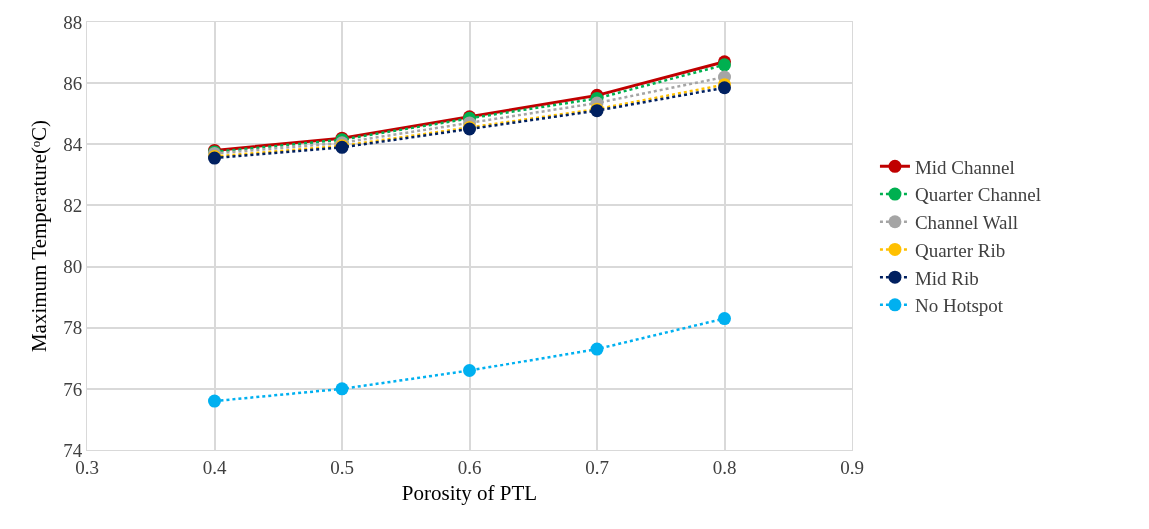  I want to click on y-tick-label: 88, so click(73, 22).